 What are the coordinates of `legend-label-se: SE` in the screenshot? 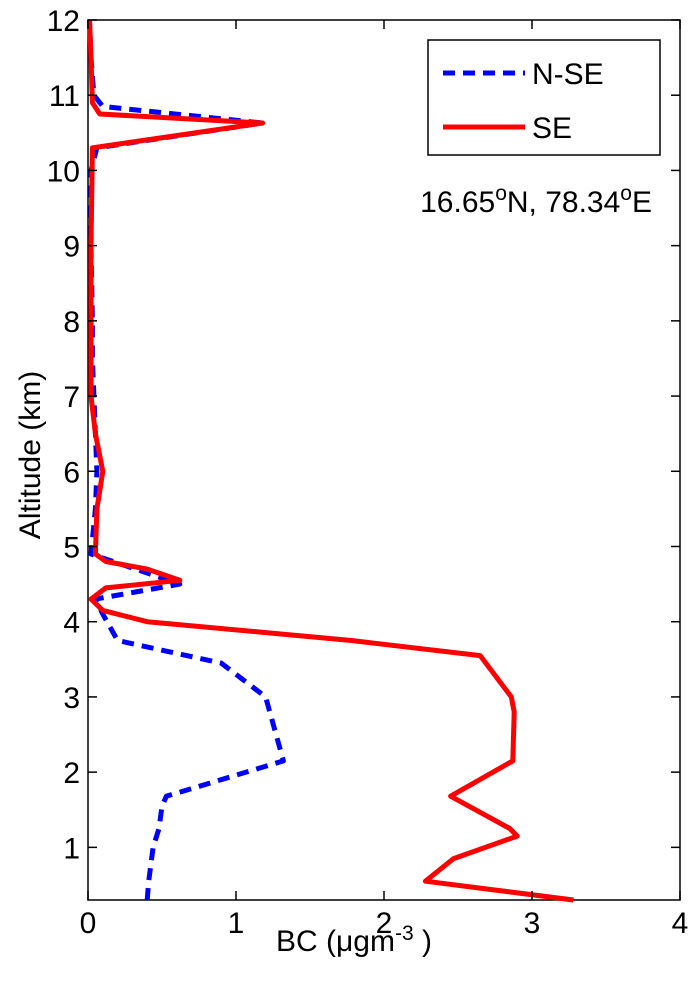 It's located at (552, 128).